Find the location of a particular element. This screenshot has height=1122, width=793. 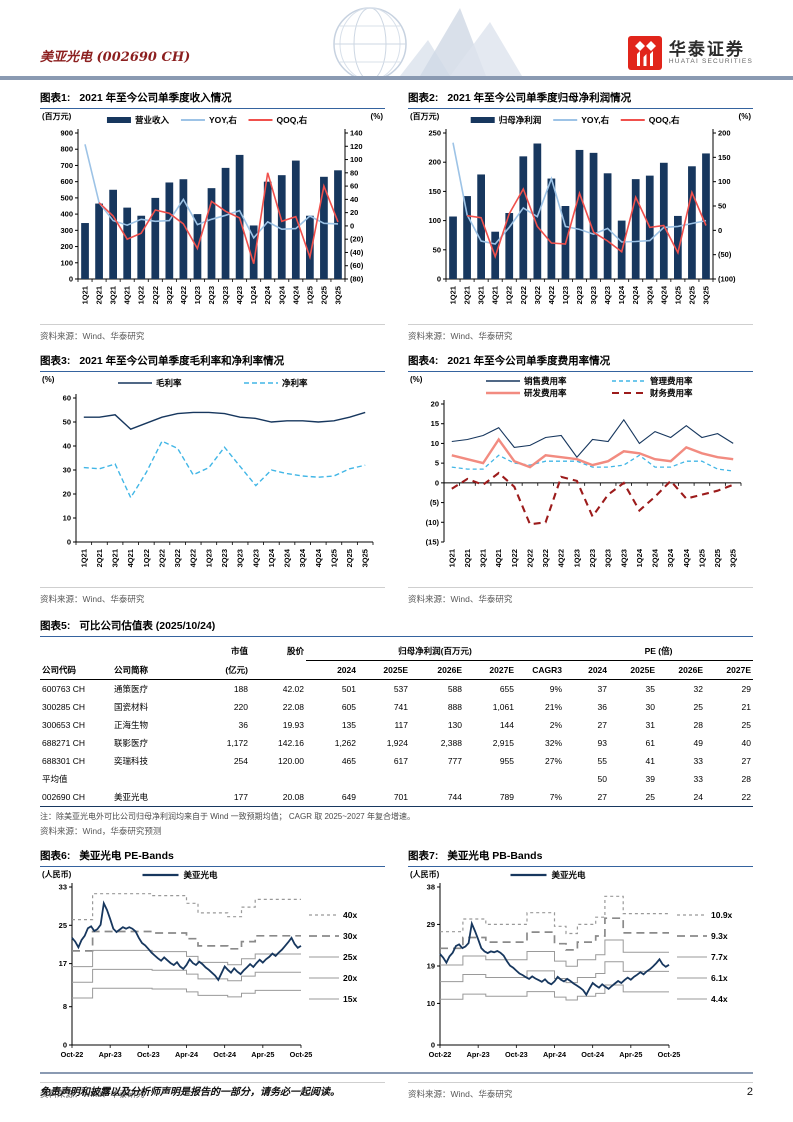

svg-text: 3Q21 is located at coordinates (483, 558).